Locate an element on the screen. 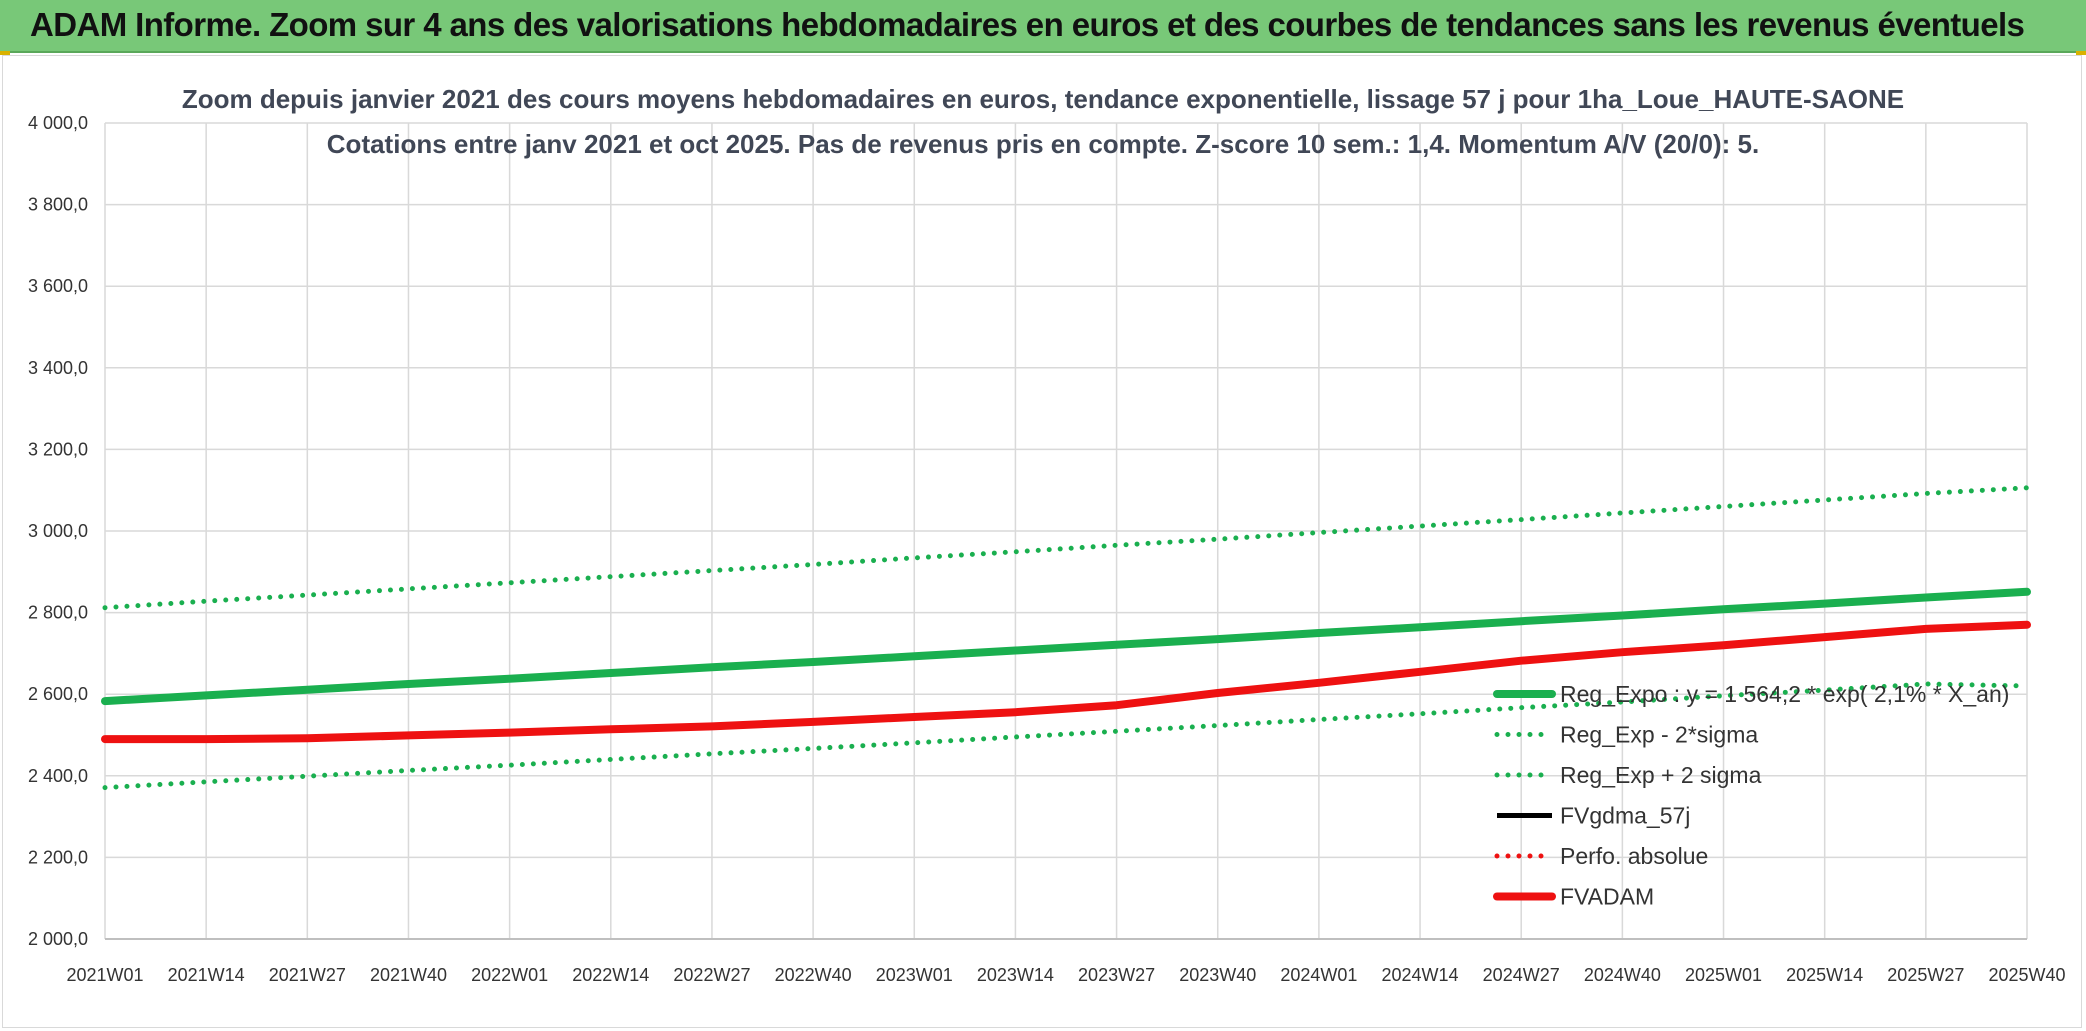  legend-label-2: Reg_Exp + 2 sigma is located at coordinates (1661, 775).